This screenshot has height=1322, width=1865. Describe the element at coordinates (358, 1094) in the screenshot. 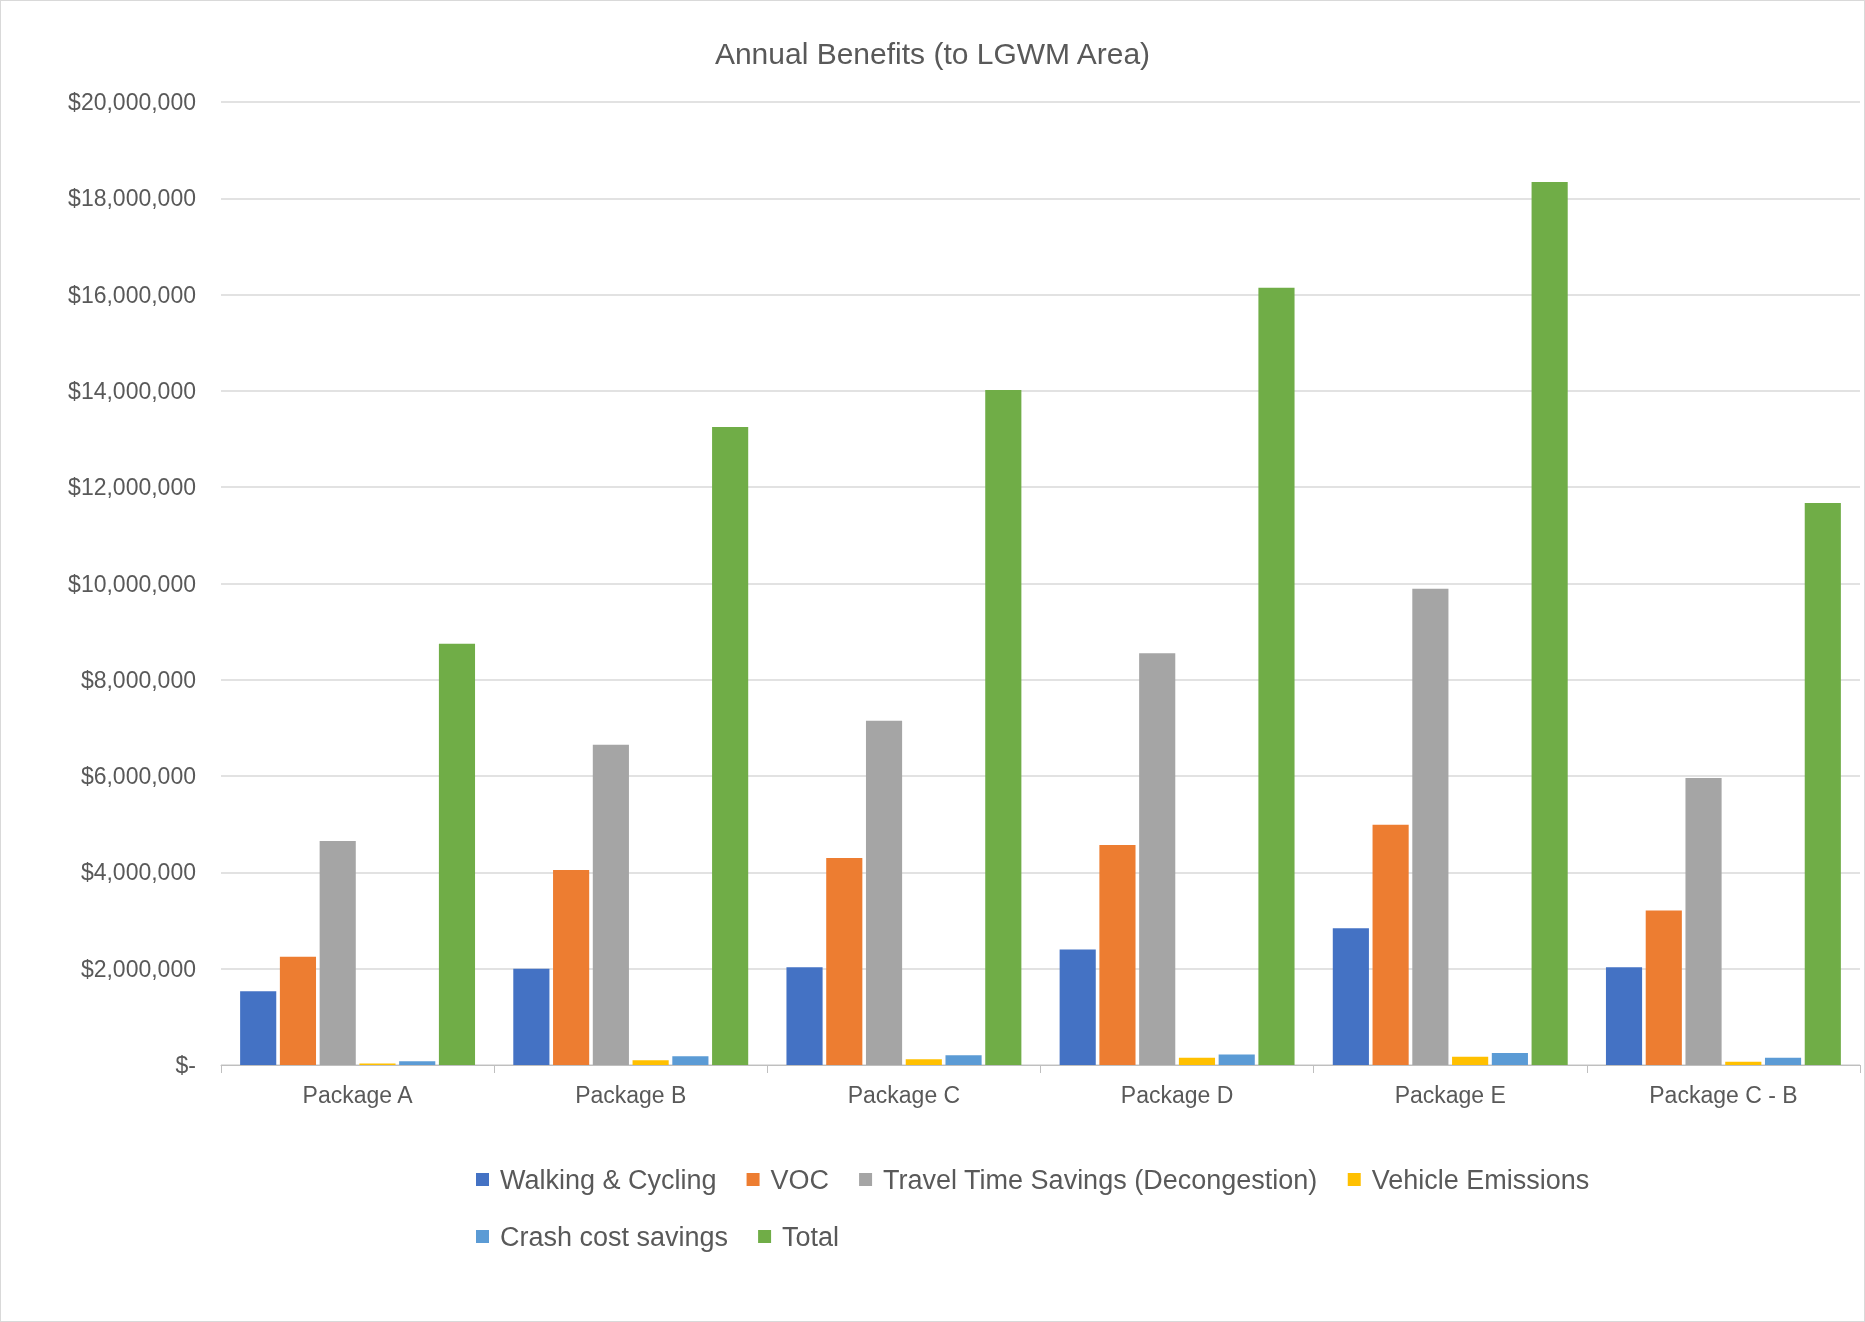

I see `x-tick-label: Package A` at that location.